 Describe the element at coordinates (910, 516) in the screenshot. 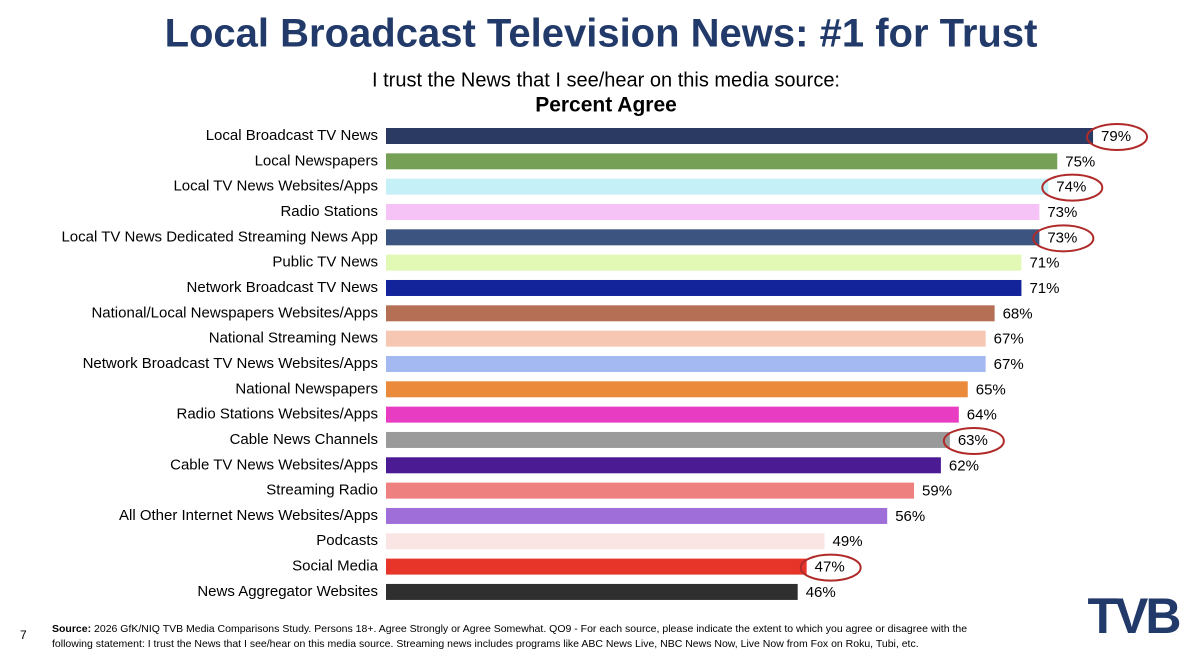

I see `value-label: 56%` at that location.